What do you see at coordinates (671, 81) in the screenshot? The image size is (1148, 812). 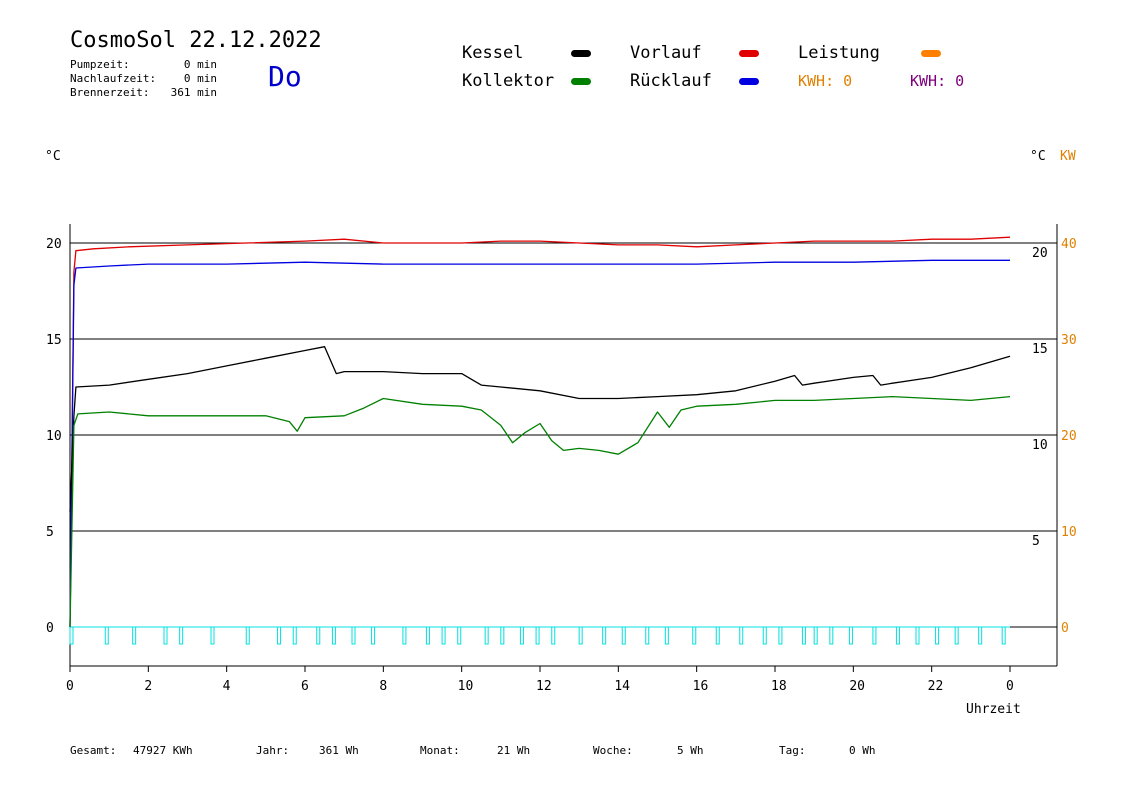 I see `legend-ruecklauf-label: Rücklauf` at bounding box center [671, 81].